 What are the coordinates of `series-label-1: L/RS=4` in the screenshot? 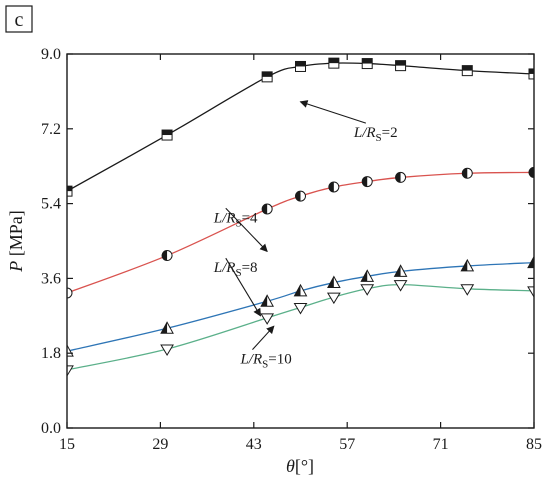 It's located at (235, 219).